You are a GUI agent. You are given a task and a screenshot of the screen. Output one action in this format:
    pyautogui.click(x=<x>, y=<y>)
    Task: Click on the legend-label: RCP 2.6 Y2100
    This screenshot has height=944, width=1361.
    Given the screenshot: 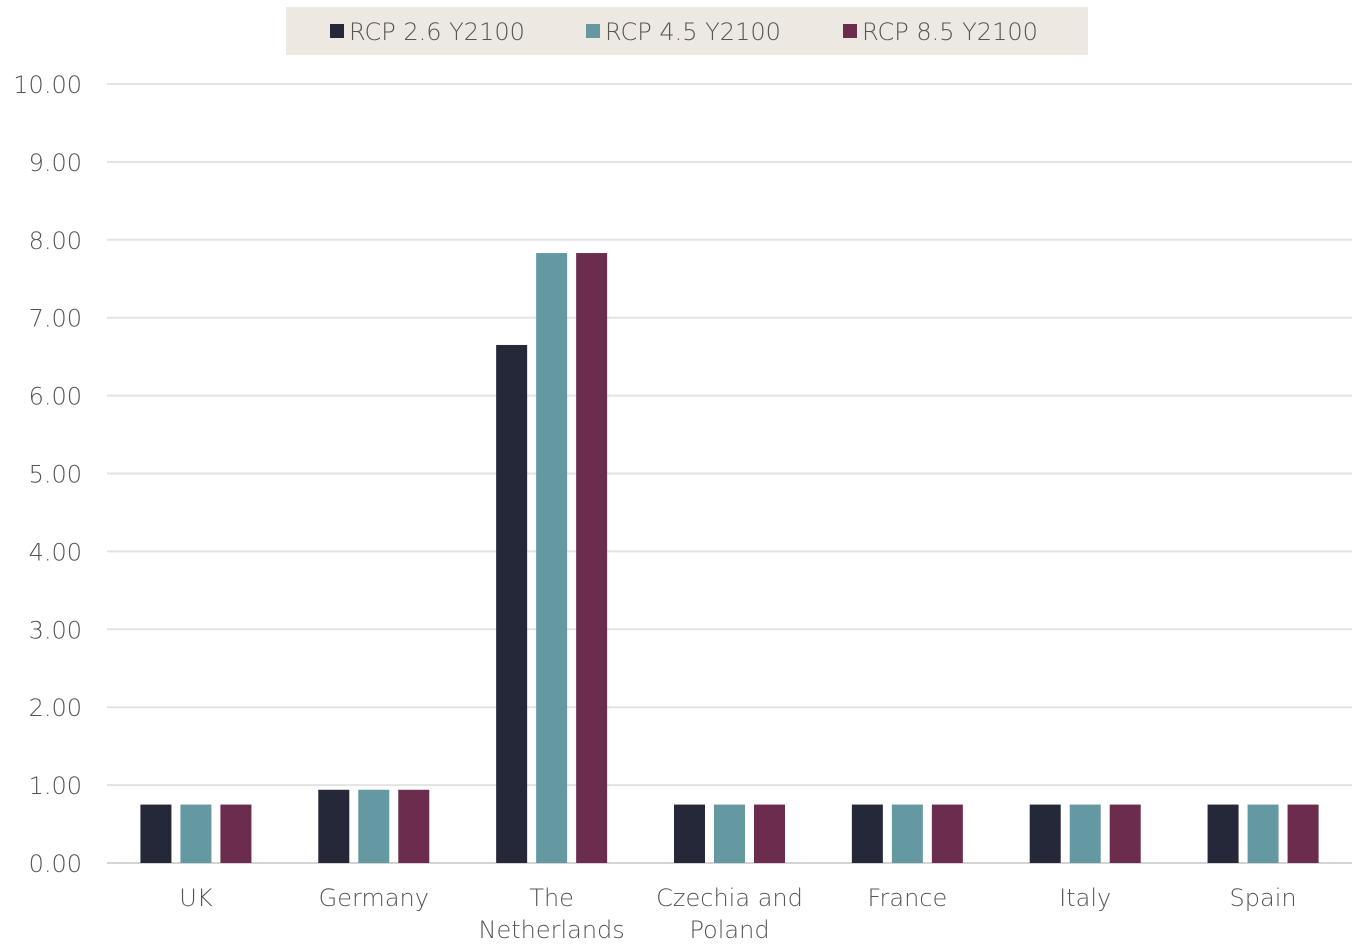 What is the action you would take?
    pyautogui.click(x=437, y=32)
    